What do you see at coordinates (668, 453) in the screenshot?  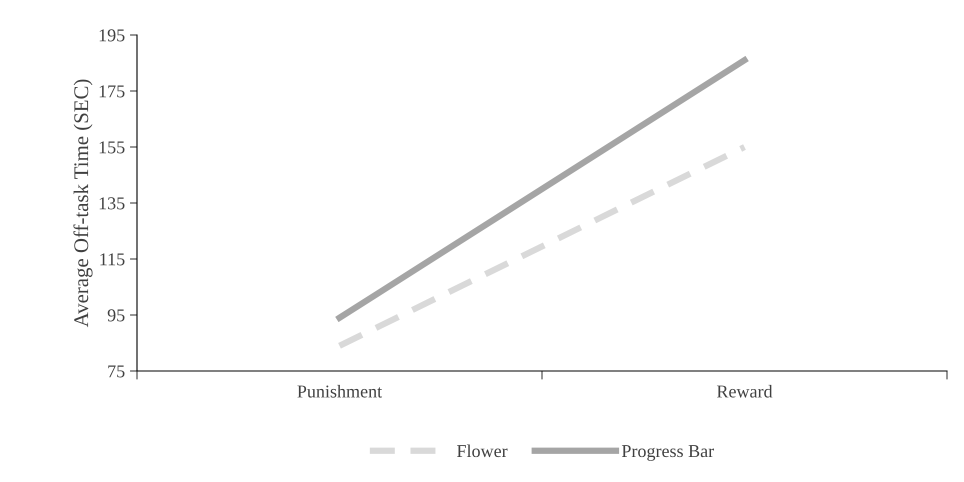 I see `legend-label: Progress Bar` at bounding box center [668, 453].